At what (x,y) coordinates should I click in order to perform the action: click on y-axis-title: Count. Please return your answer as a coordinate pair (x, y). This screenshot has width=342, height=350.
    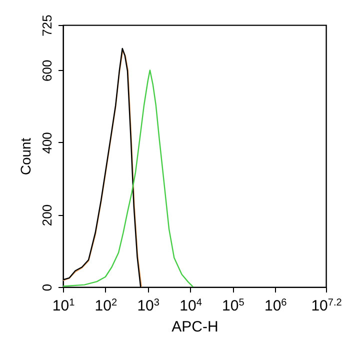
    Looking at the image, I should click on (26, 157).